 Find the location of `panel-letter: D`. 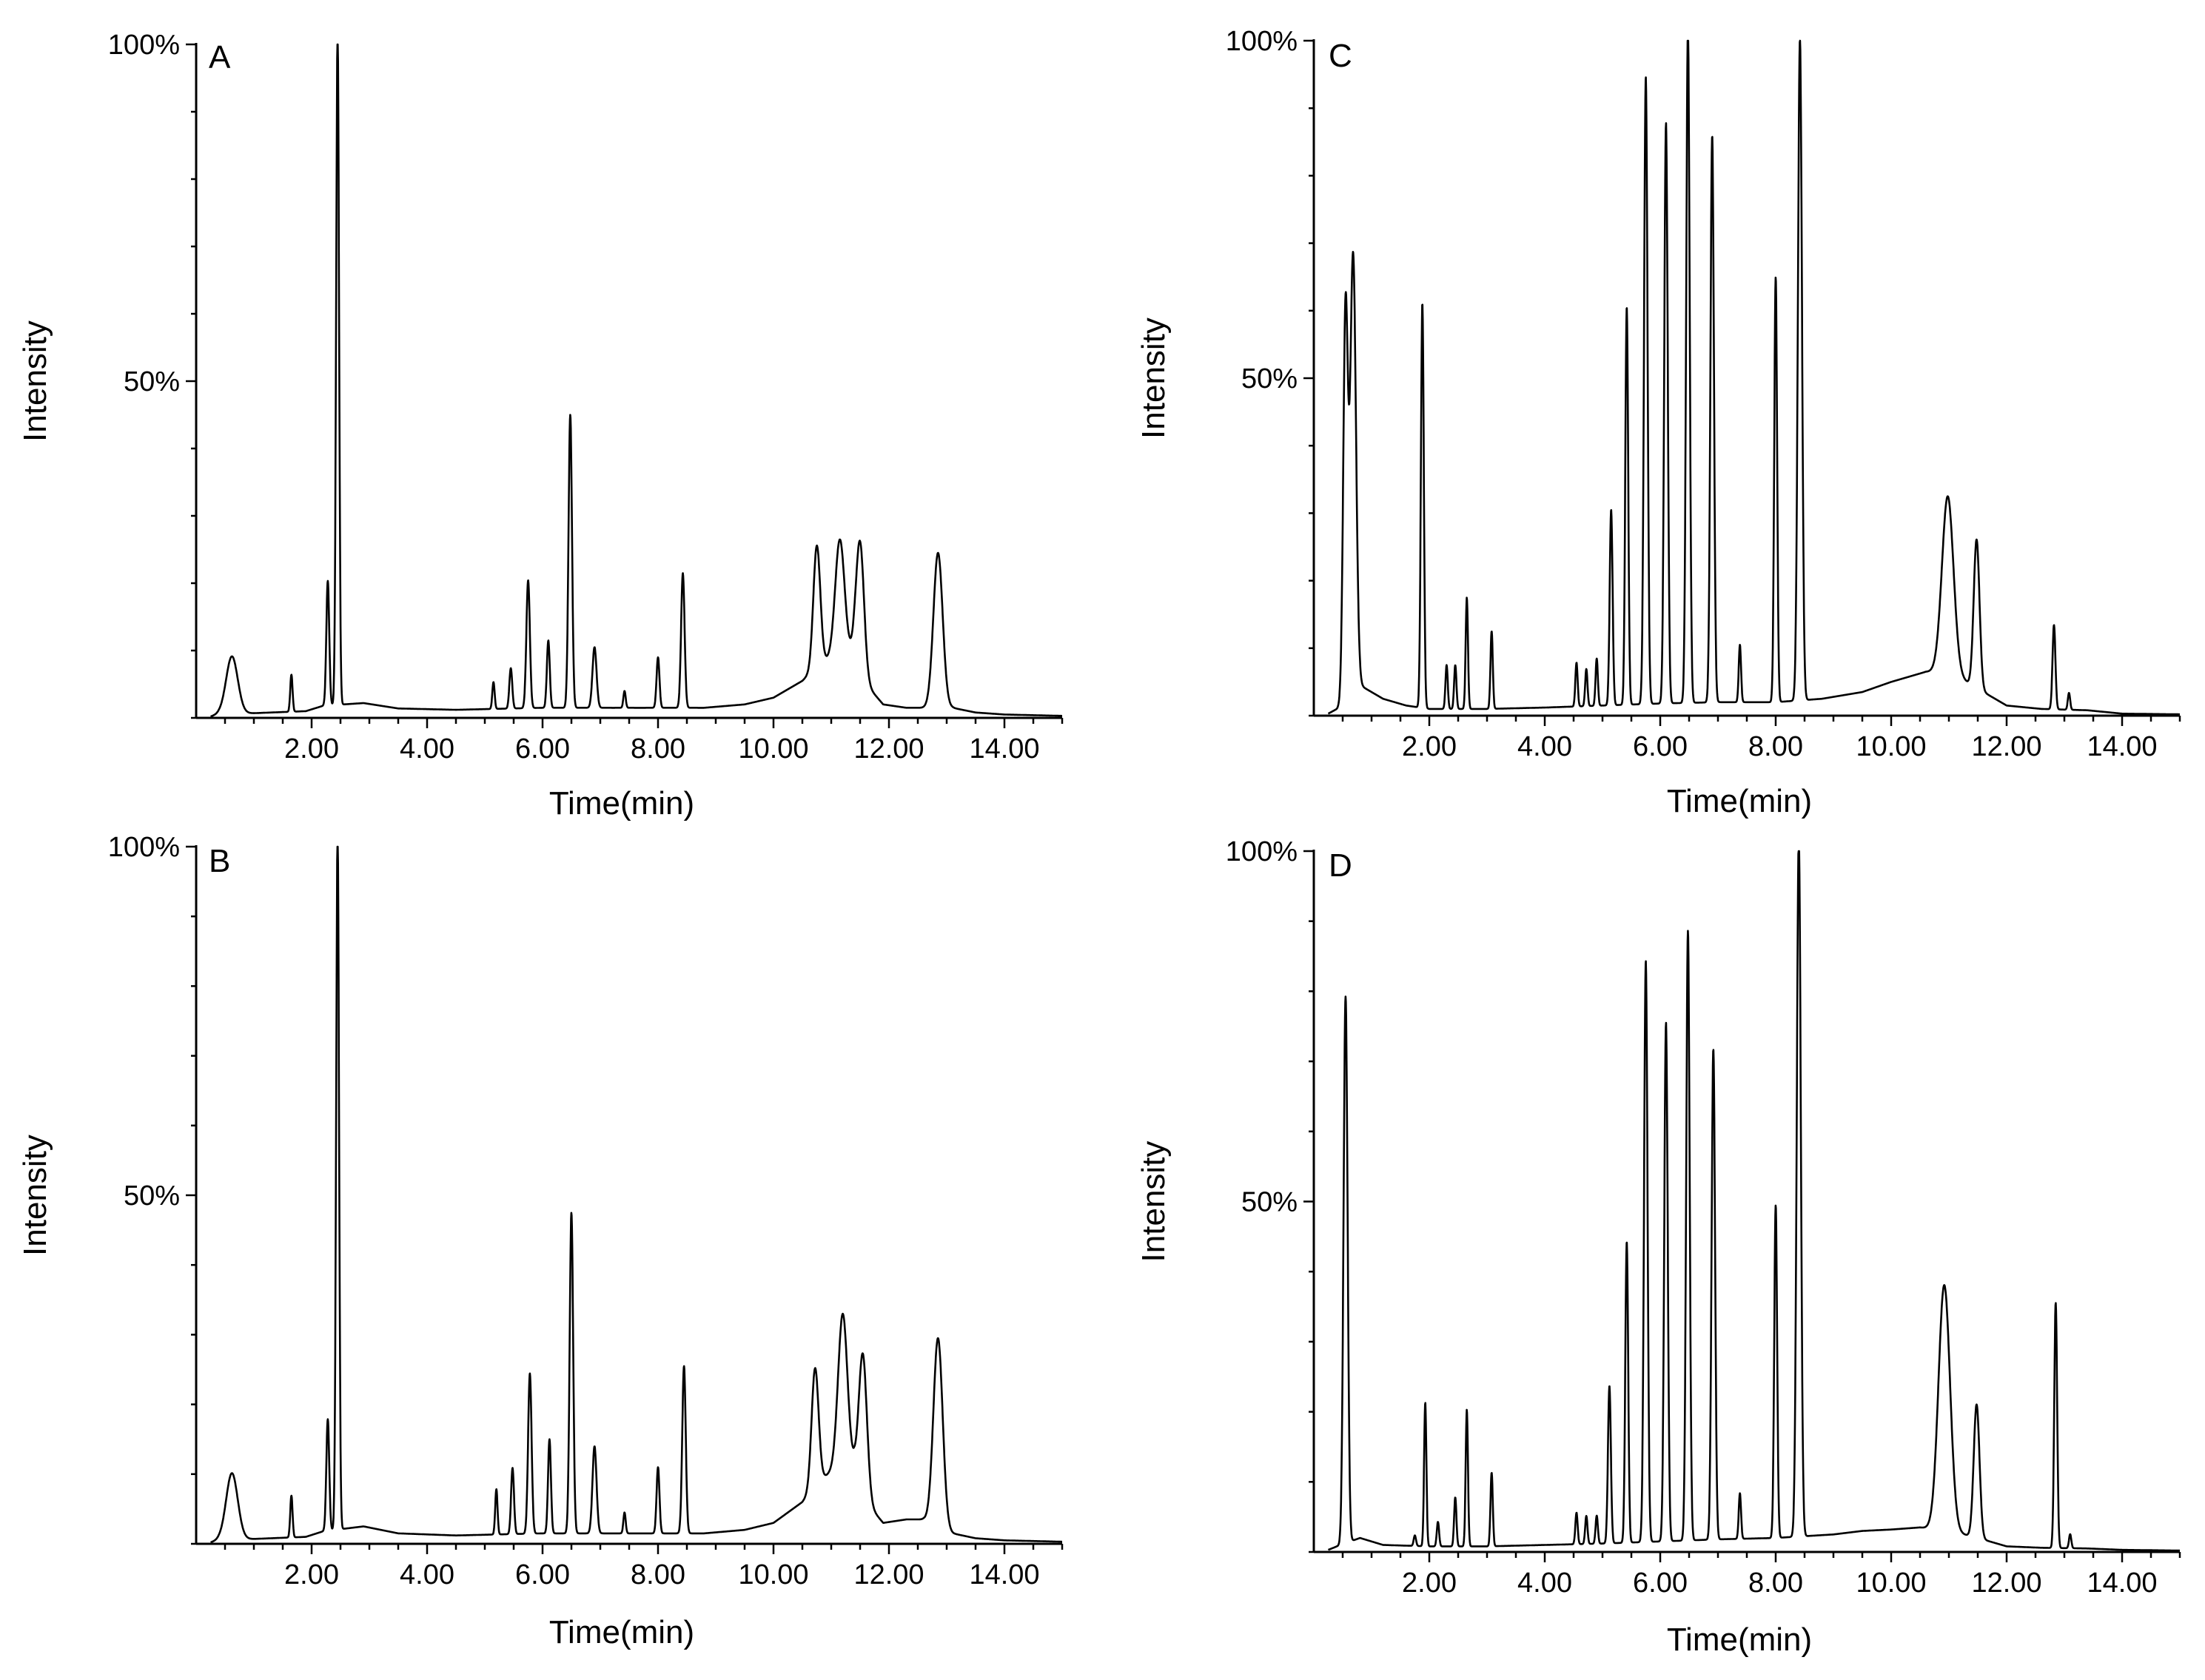

panel-letter: D is located at coordinates (1341, 865).